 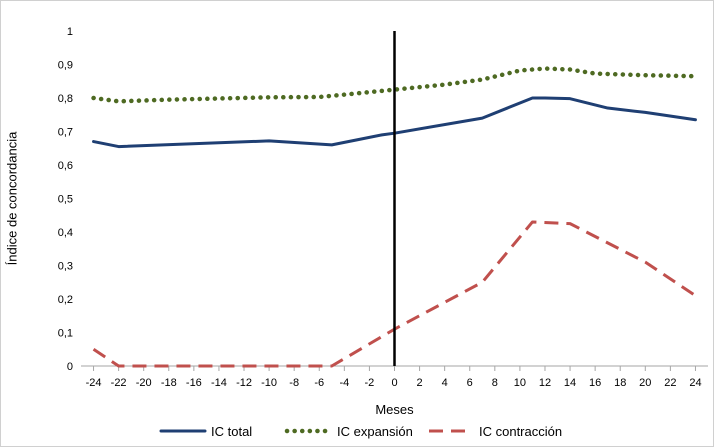 What do you see at coordinates (144, 383) in the screenshot?
I see `x-tick-label: -20` at bounding box center [144, 383].